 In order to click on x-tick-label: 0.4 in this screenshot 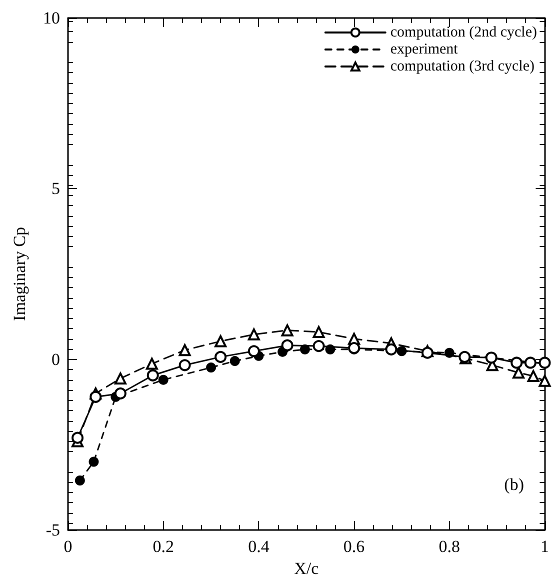, I will do `click(259, 546)`.